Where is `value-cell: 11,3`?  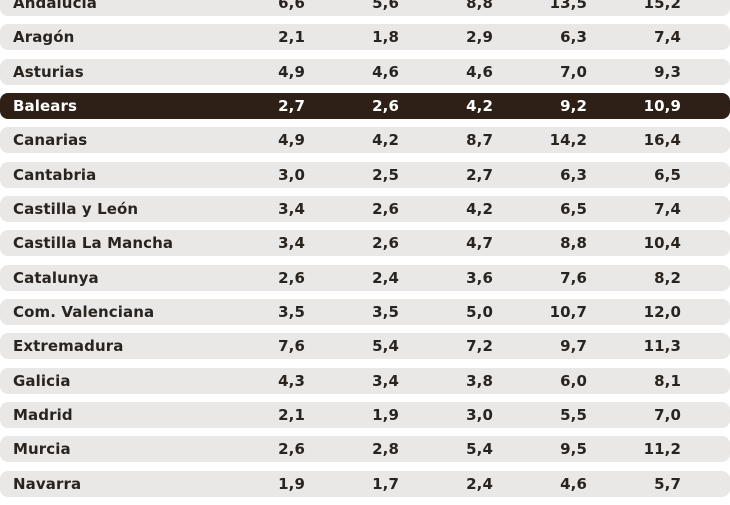
value-cell: 11,3 is located at coordinates (662, 346).